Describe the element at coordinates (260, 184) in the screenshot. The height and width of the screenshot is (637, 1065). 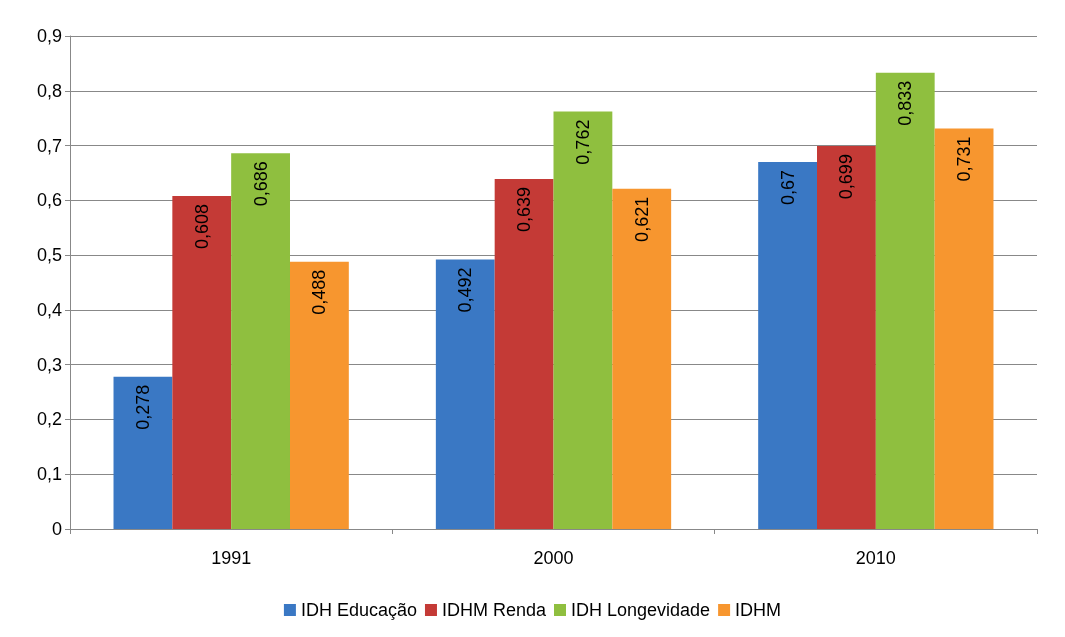
I see `data-label: 0,686` at that location.